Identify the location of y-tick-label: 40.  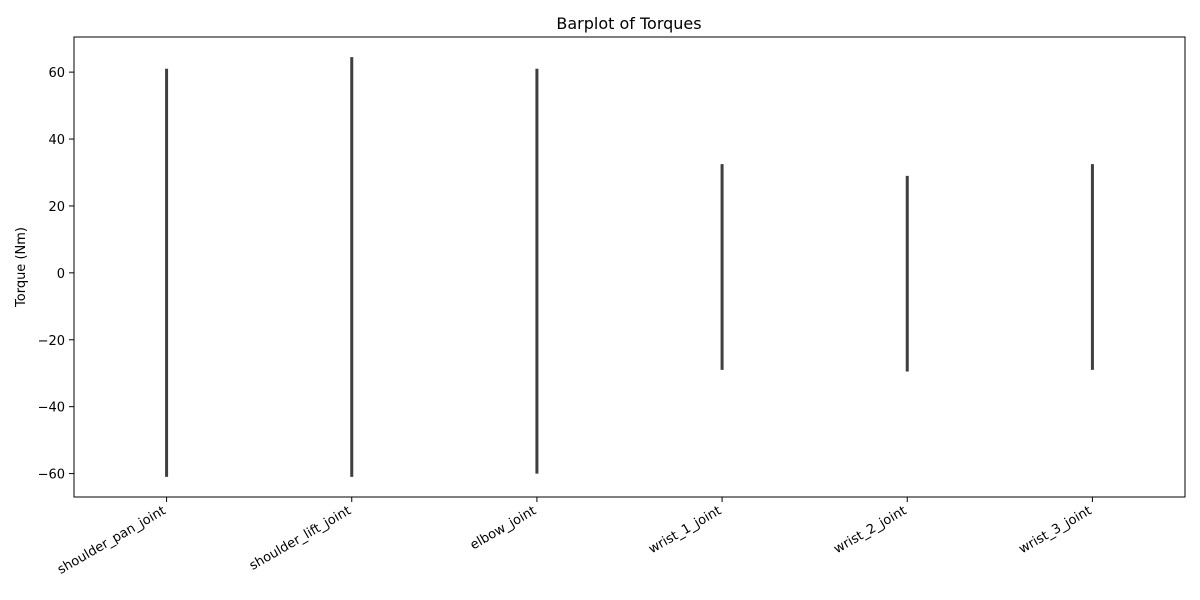
(56, 140).